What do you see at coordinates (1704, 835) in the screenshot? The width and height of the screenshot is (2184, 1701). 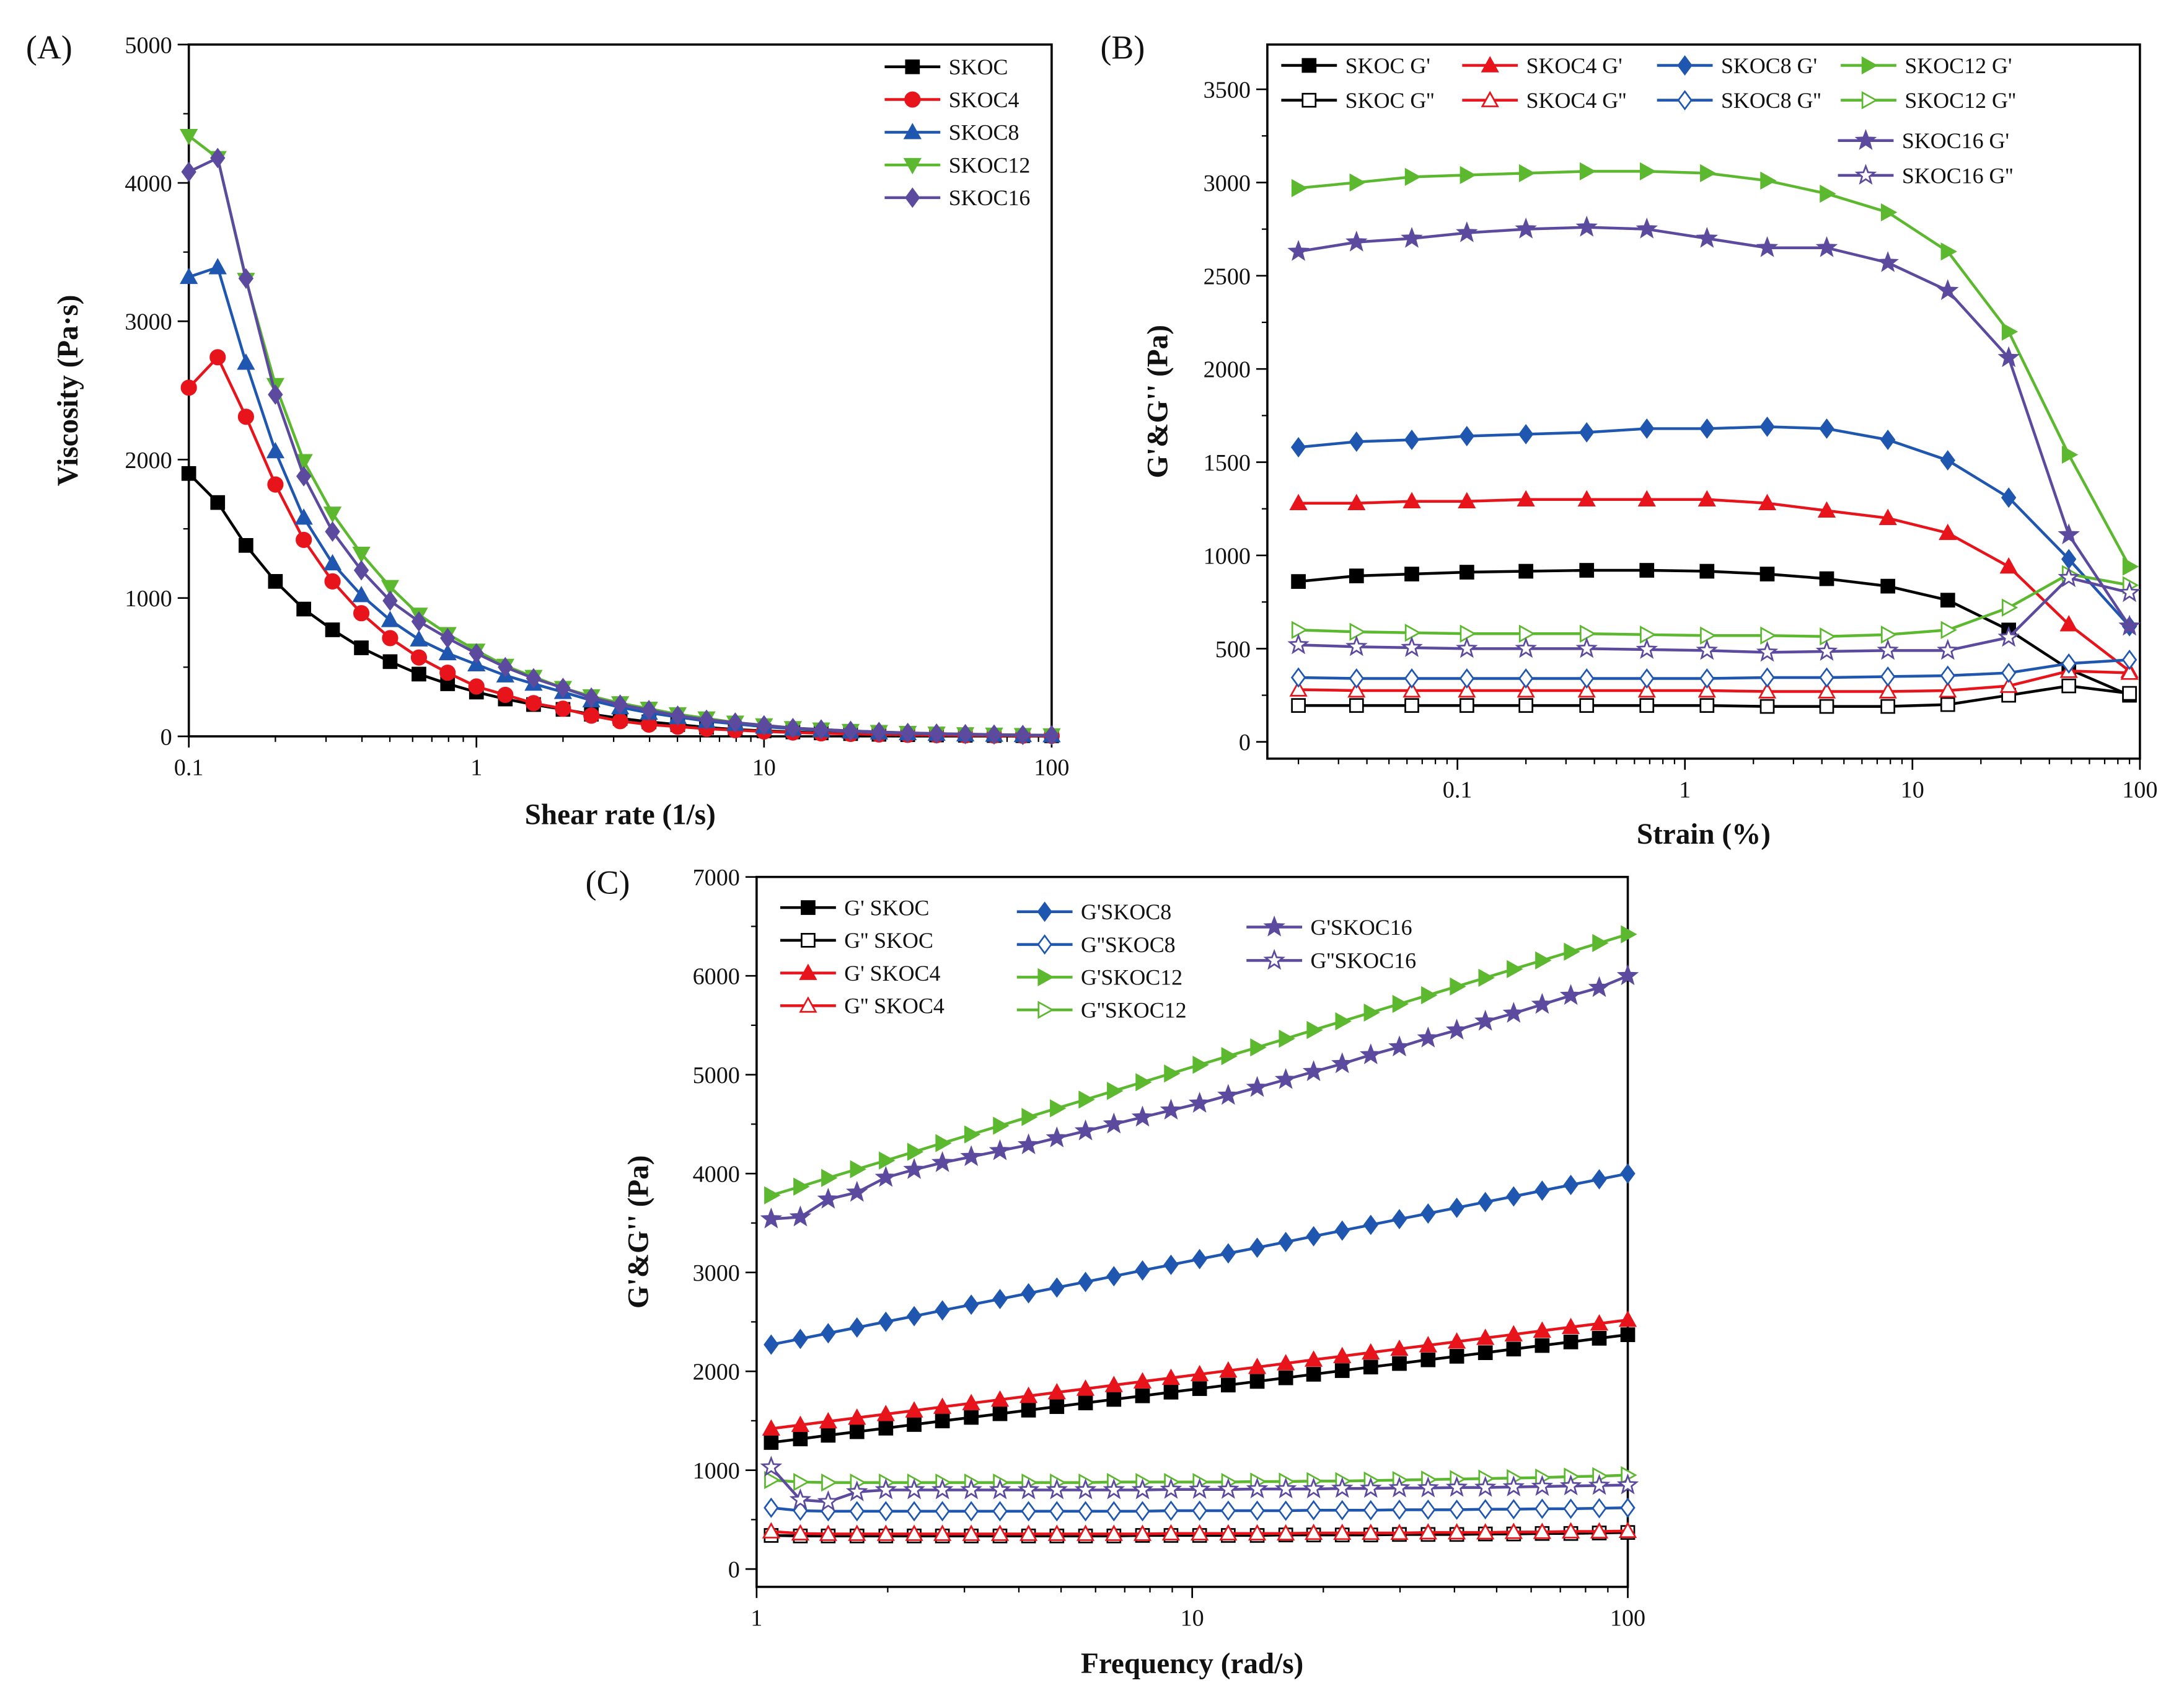 I see `x-axis-title: Strain (%)` at bounding box center [1704, 835].